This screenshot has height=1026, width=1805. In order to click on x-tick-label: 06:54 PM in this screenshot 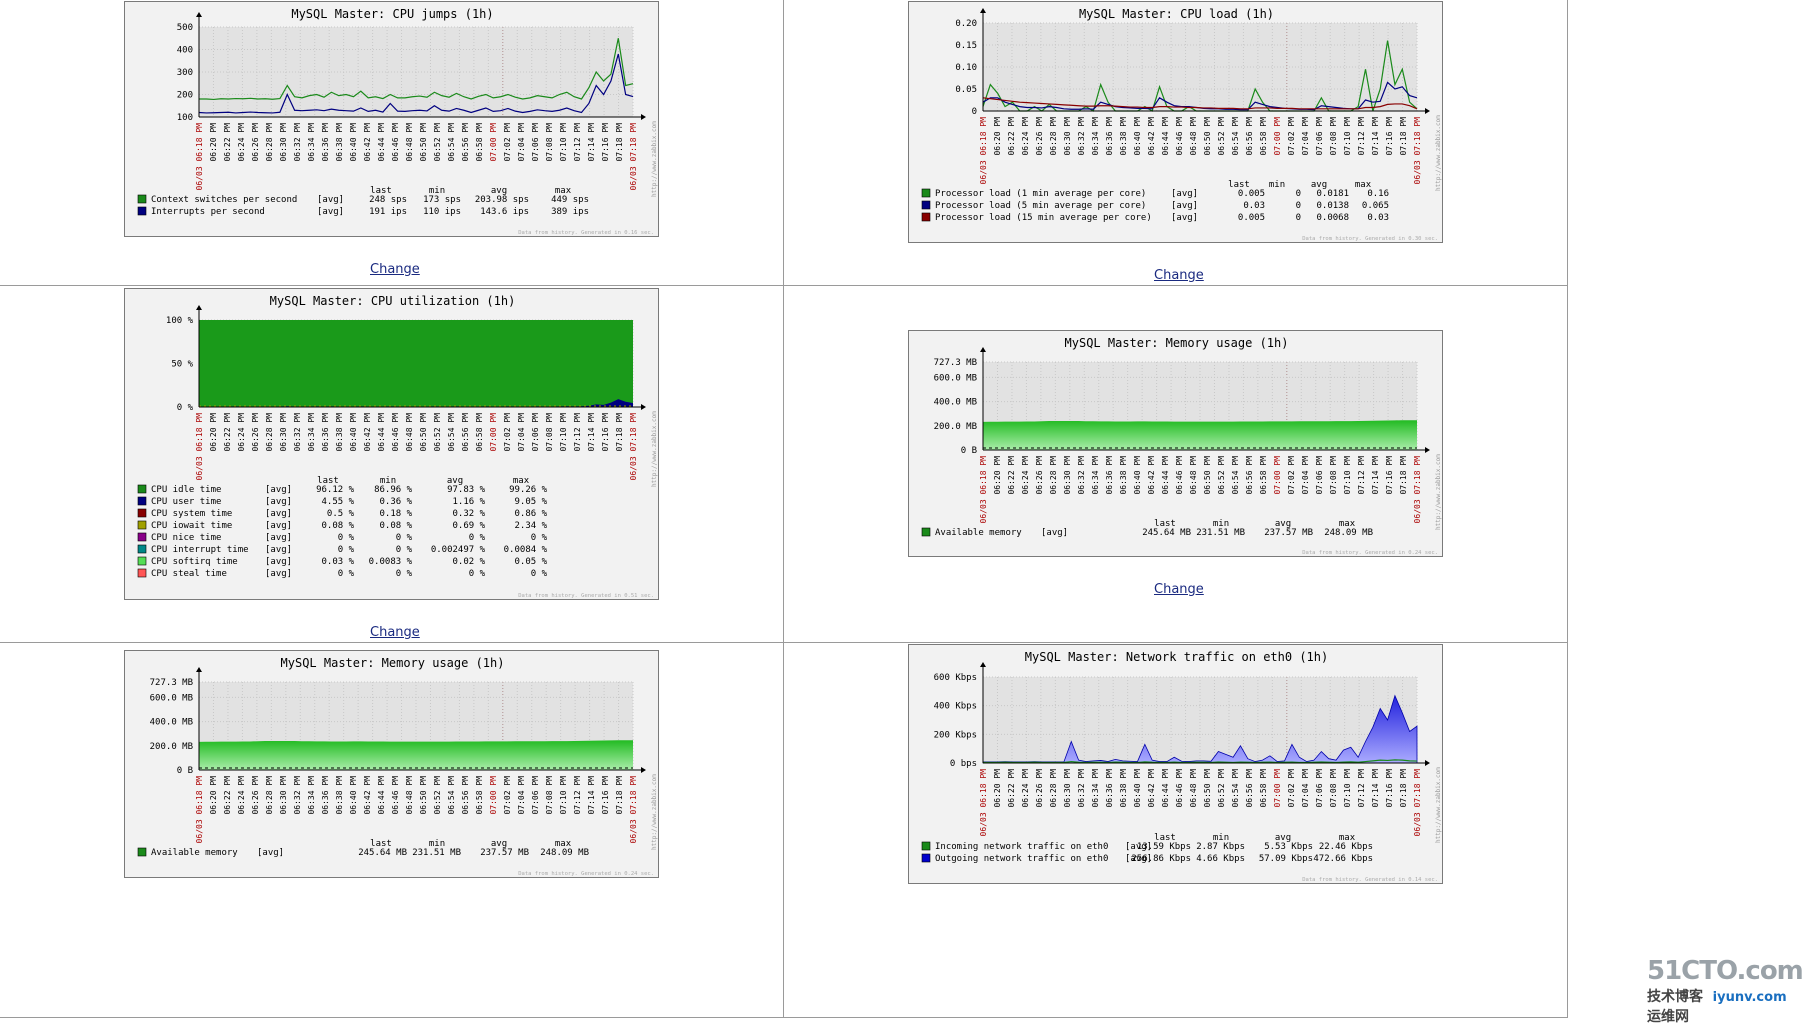, I will do `click(451, 432)`.